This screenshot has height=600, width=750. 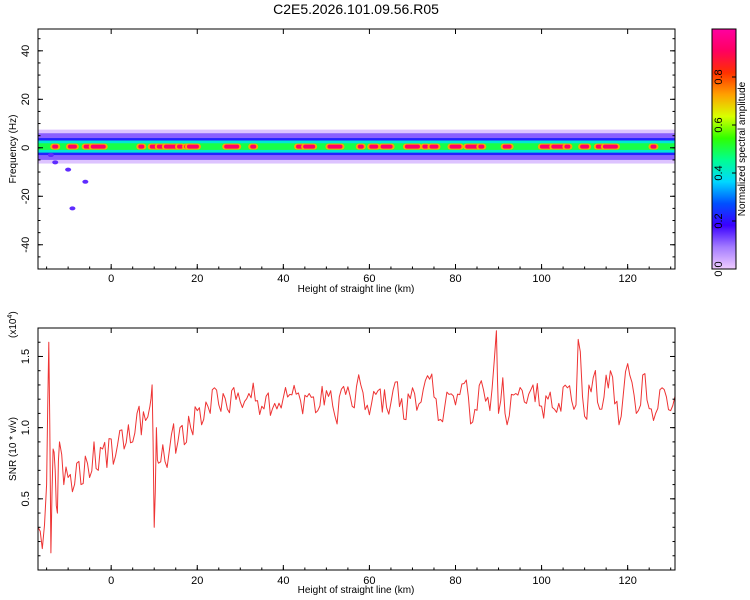 I want to click on colorbar-tick-label: 0.8, so click(x=719, y=76).